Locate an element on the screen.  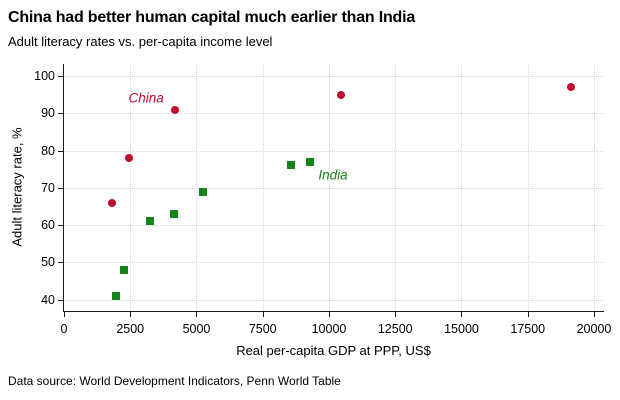
y-tick-label: 70 is located at coordinates (48, 187).